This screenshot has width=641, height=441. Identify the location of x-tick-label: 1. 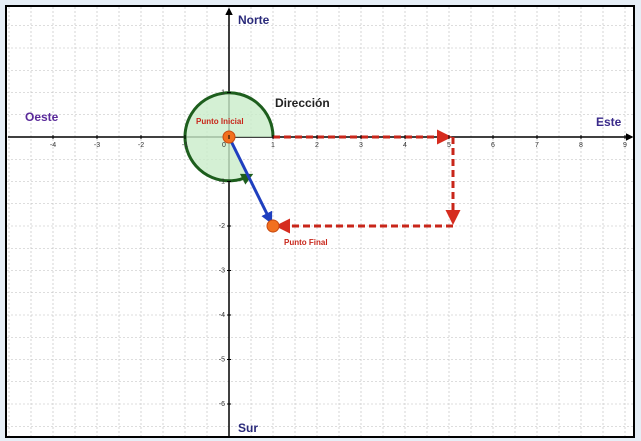
(273, 145).